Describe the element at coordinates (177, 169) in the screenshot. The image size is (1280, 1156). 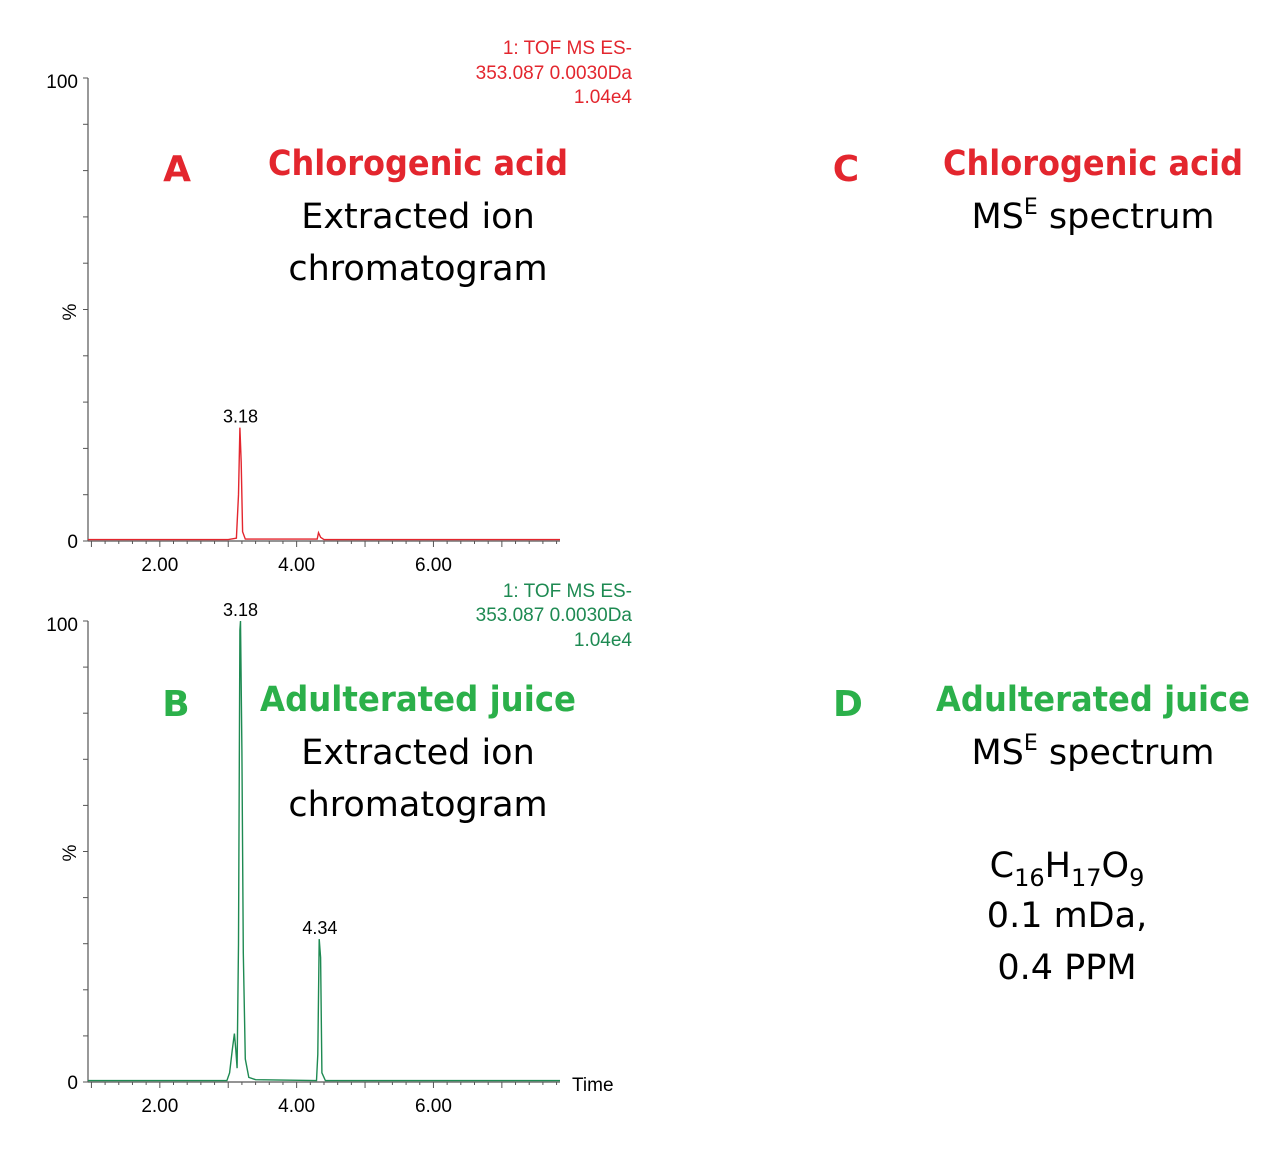
I see `panel-a-letter: A` at that location.